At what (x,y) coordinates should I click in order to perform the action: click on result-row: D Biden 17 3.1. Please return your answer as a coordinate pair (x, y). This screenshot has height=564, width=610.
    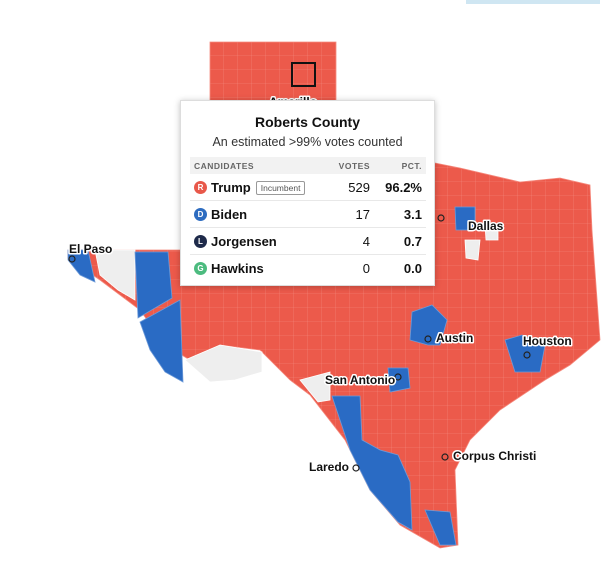
    Looking at the image, I should click on (308, 214).